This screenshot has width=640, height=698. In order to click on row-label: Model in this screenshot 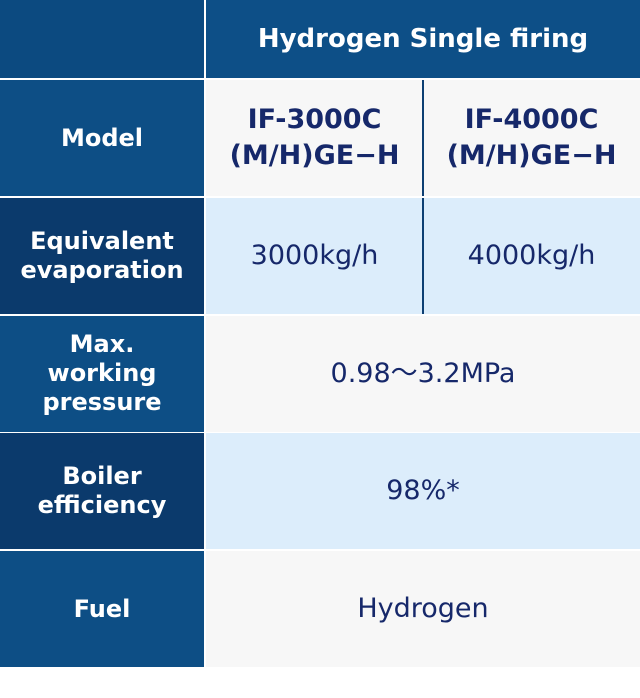, I will do `click(102, 138)`.